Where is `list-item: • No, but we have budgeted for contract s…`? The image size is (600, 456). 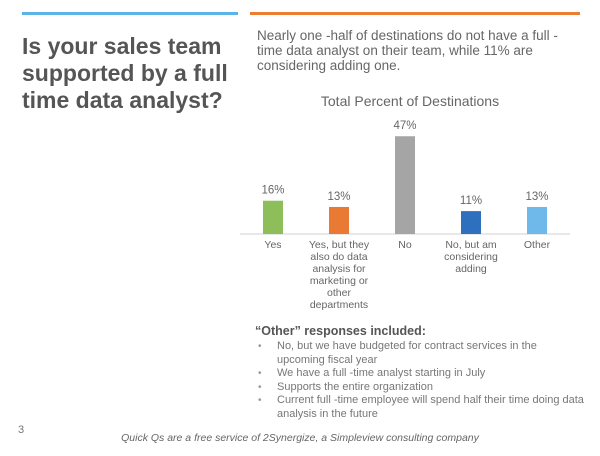 list-item: • No, but we have budgeted for contract s… is located at coordinates (420, 353).